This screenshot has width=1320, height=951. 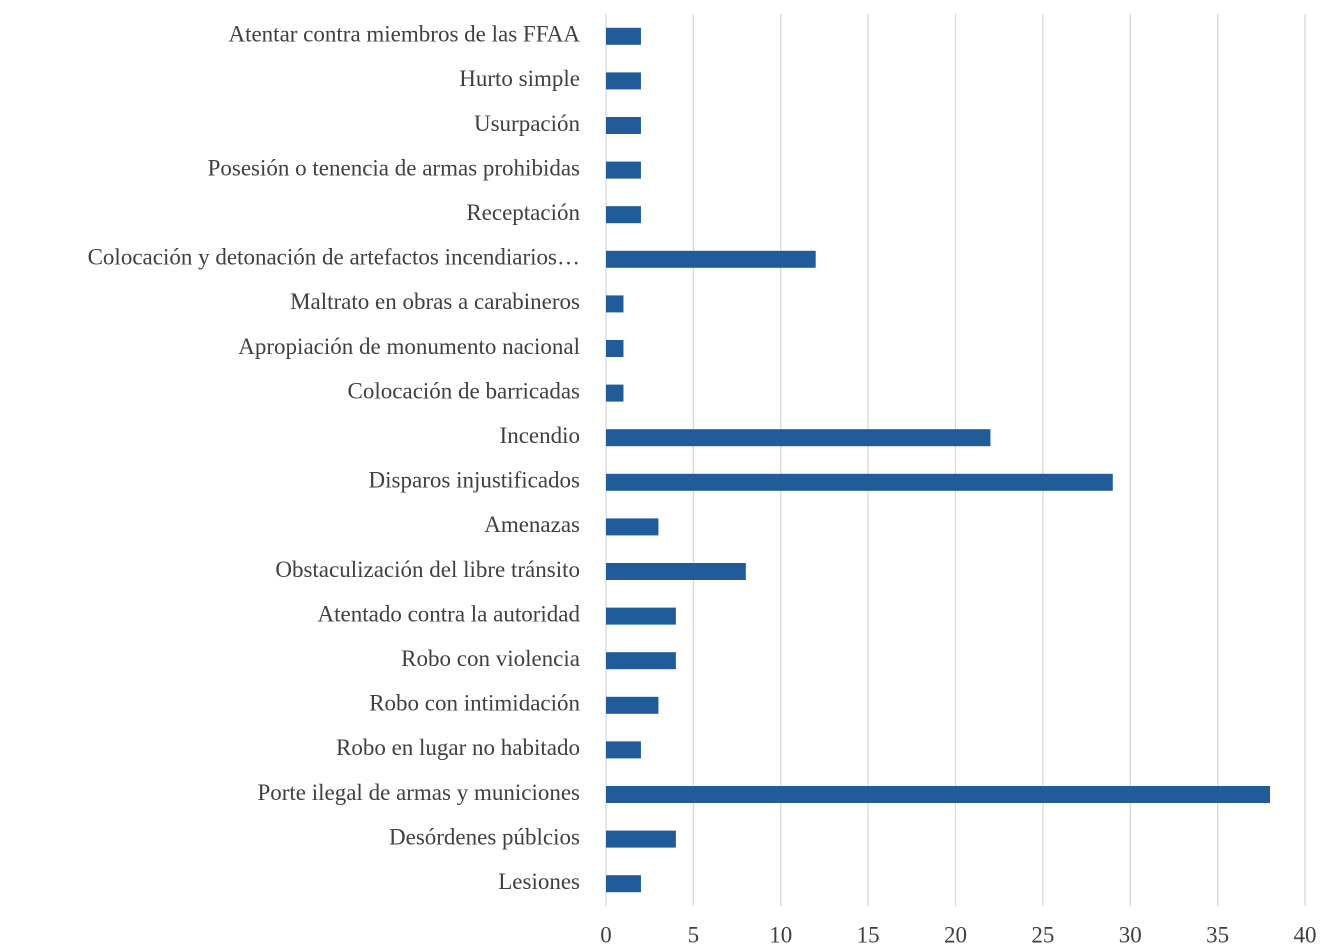 I want to click on y-tick-label: Lesiones, so click(x=539, y=881).